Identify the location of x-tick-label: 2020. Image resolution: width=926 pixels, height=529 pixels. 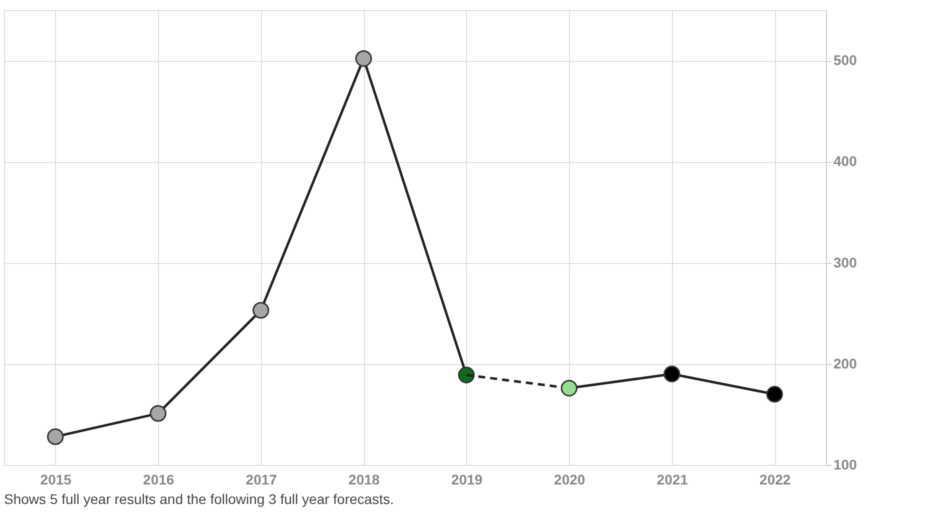
(570, 480).